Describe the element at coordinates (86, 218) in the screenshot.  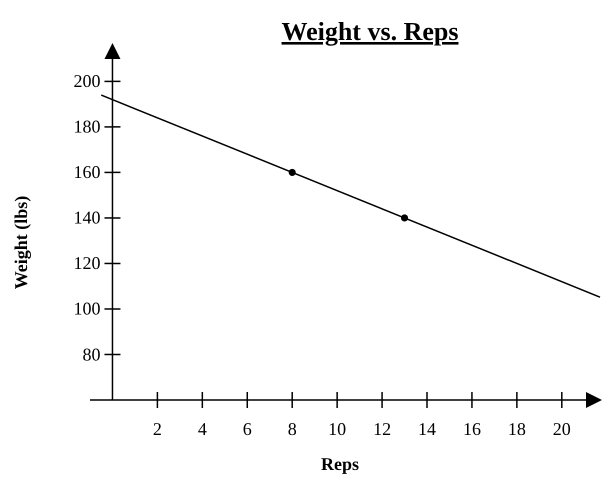
I see `y-tick-label: 140` at that location.